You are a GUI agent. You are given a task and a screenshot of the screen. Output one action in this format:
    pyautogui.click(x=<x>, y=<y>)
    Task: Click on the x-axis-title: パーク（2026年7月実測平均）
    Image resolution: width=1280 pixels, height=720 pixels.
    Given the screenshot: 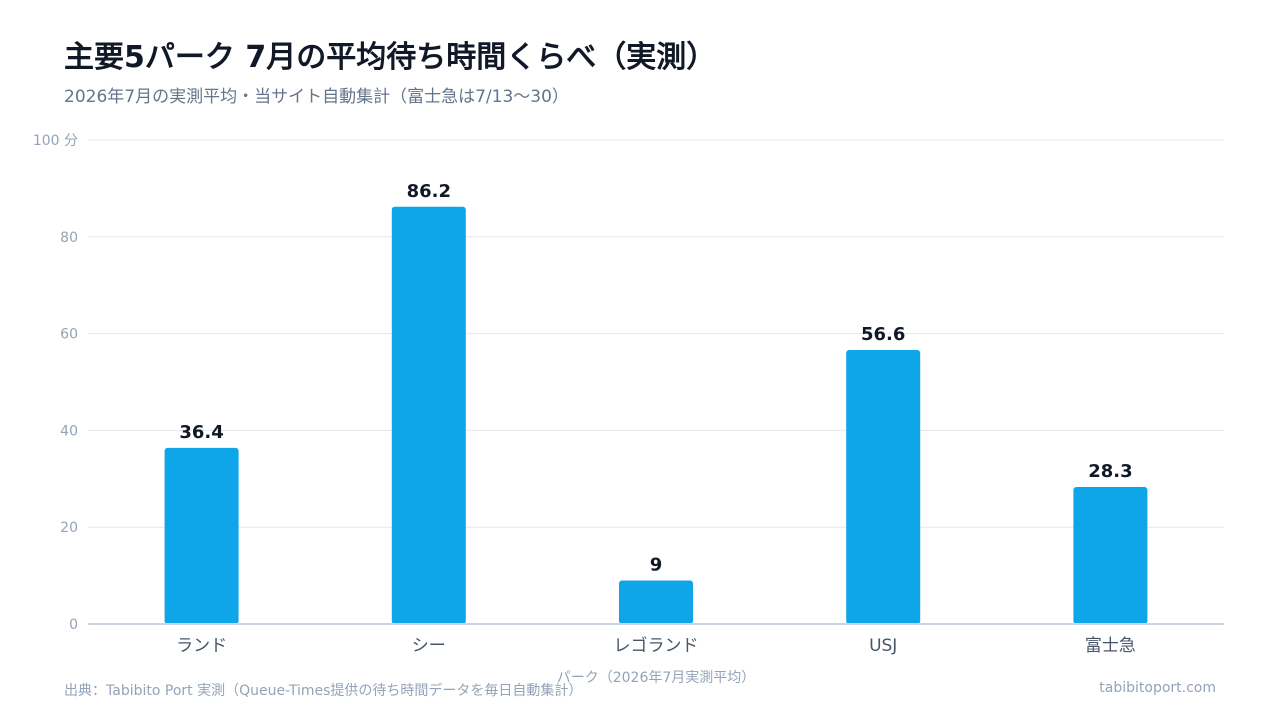 What is the action you would take?
    pyautogui.click(x=656, y=678)
    